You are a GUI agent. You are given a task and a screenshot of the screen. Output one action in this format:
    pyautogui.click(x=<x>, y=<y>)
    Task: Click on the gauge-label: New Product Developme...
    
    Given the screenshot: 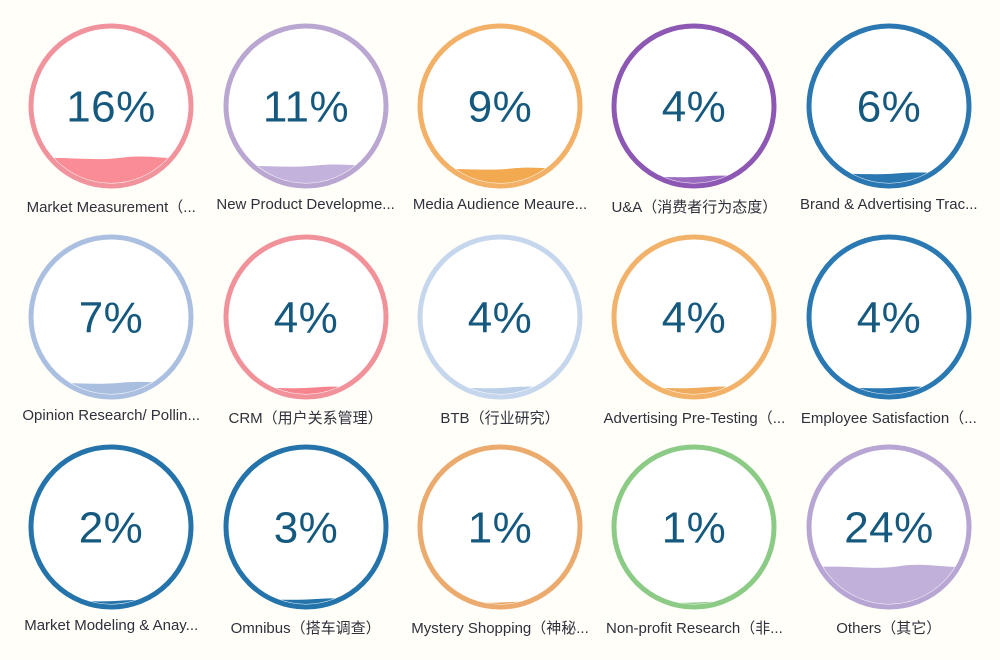 What is the action you would take?
    pyautogui.click(x=305, y=204)
    